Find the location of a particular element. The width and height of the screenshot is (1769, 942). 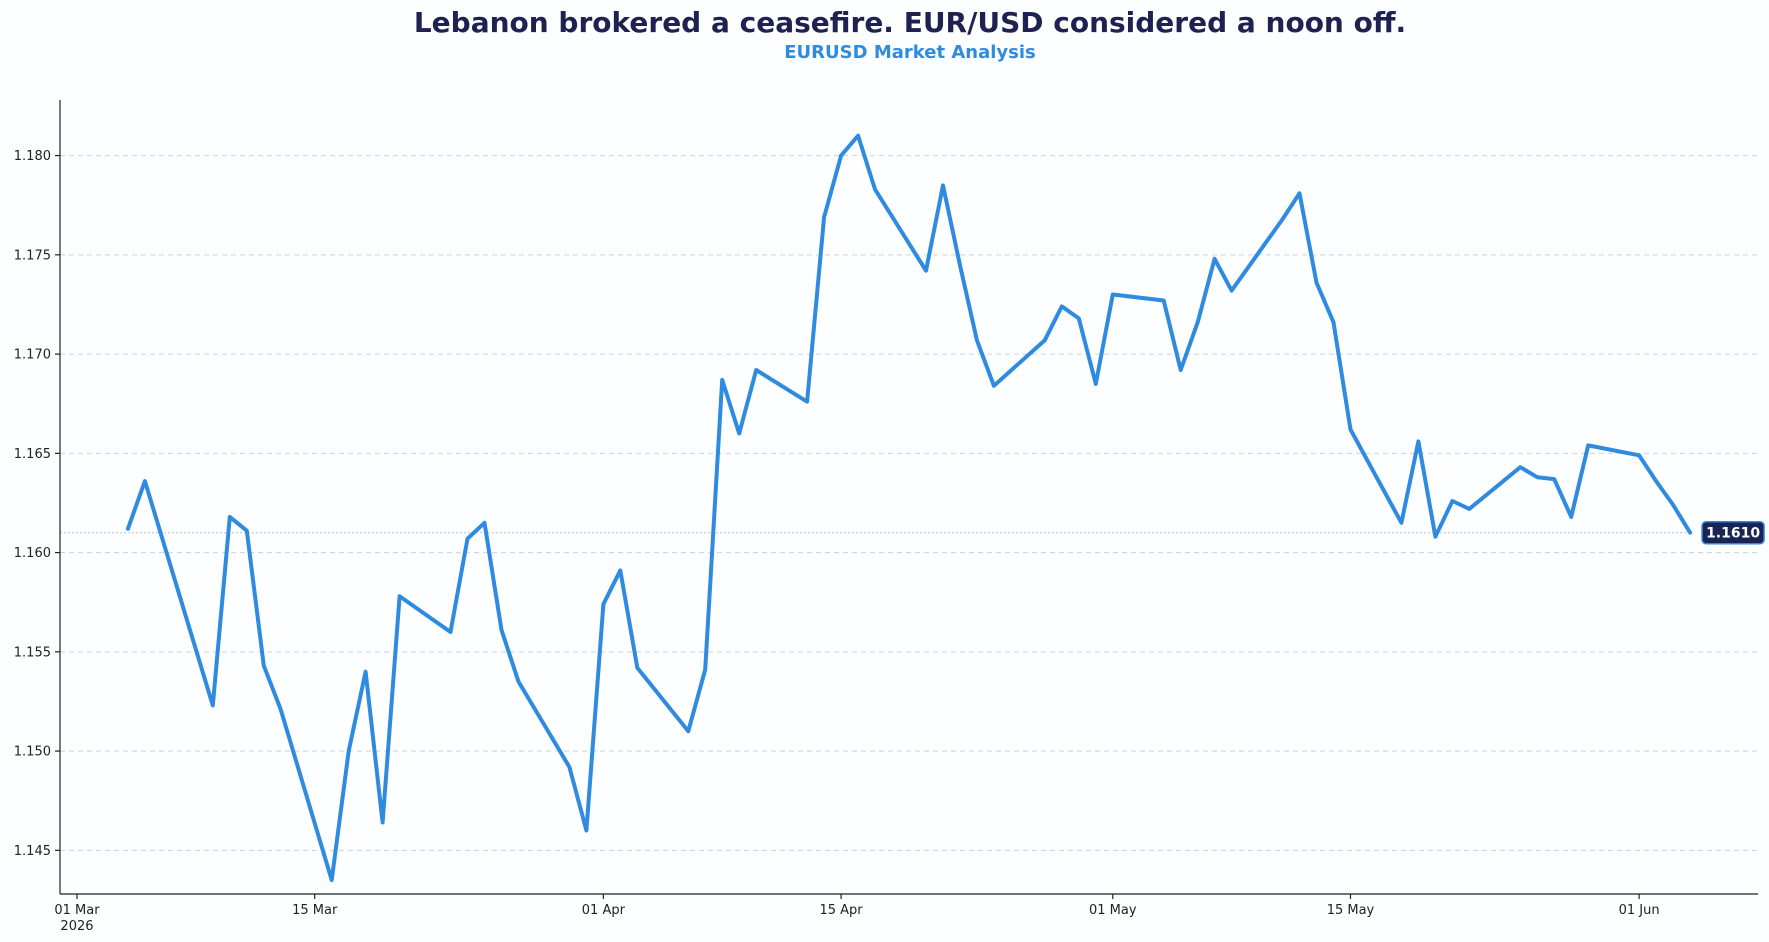

y-tick-label: 1.180 is located at coordinates (32, 156).